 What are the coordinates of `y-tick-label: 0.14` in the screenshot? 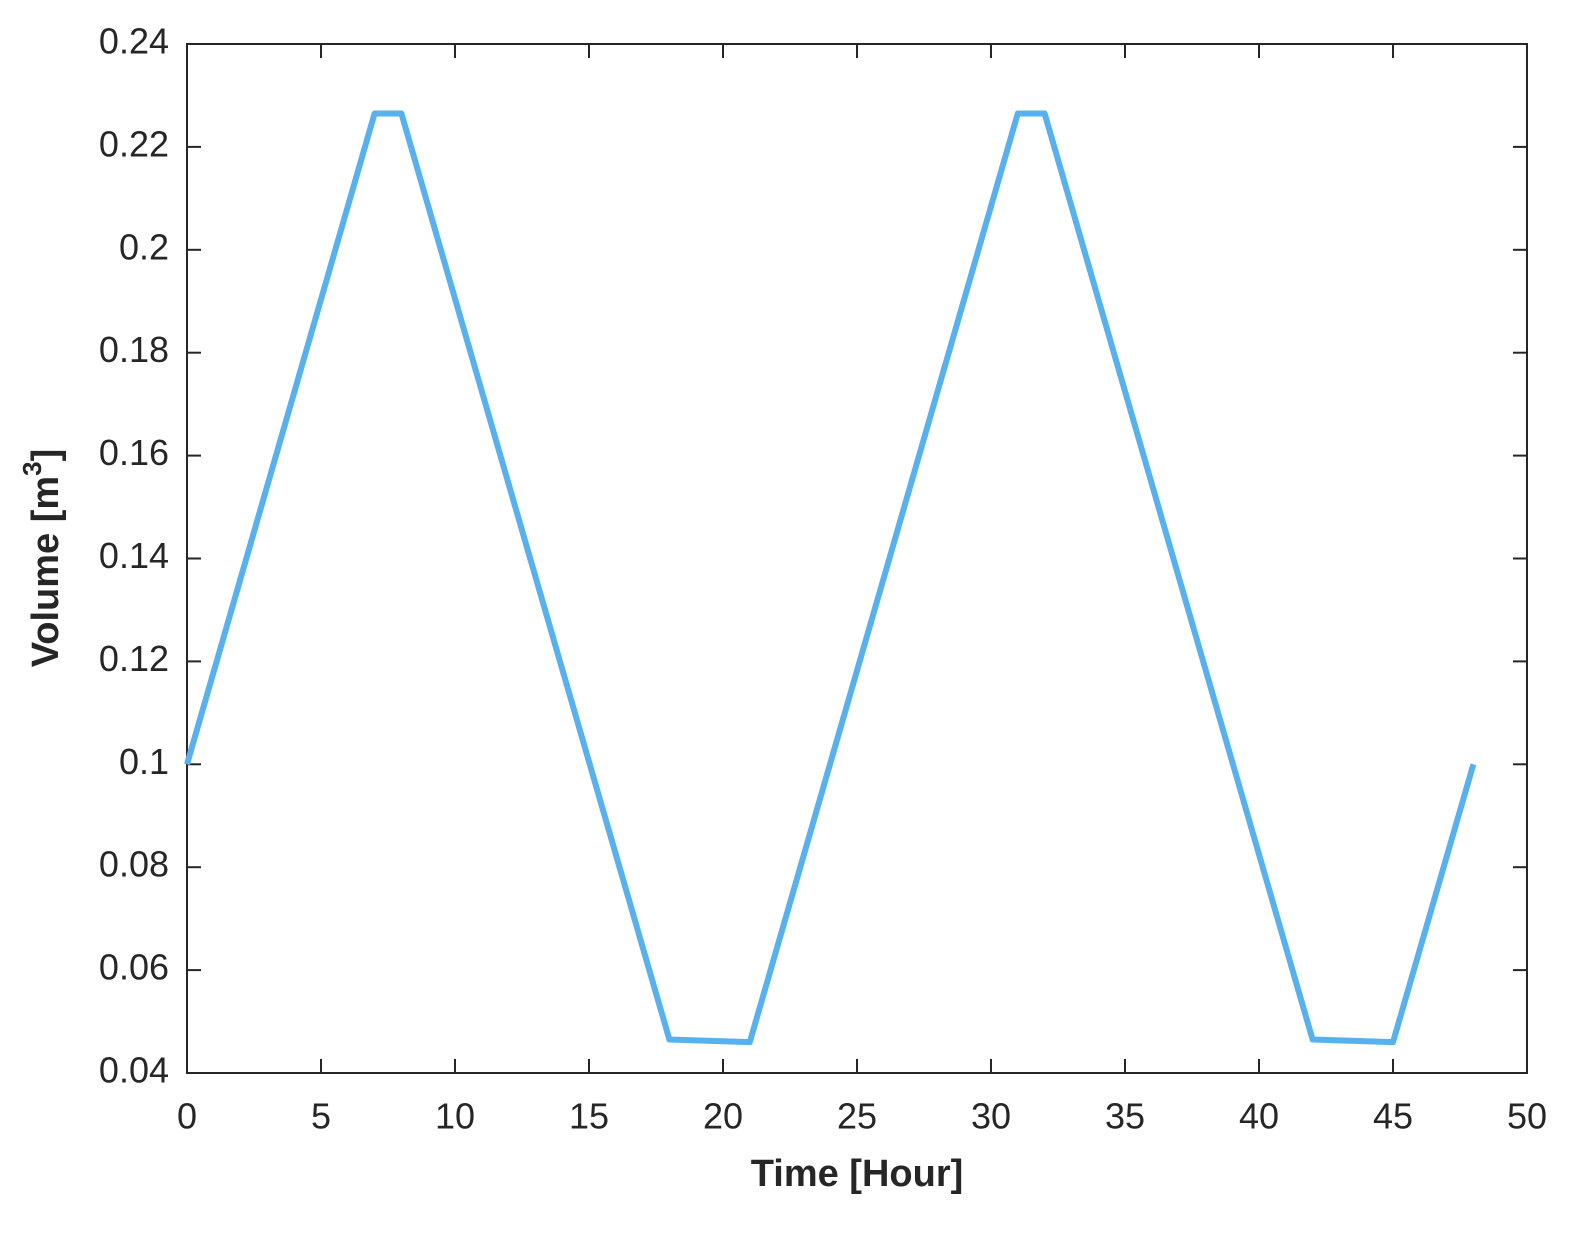 It's located at (134, 555).